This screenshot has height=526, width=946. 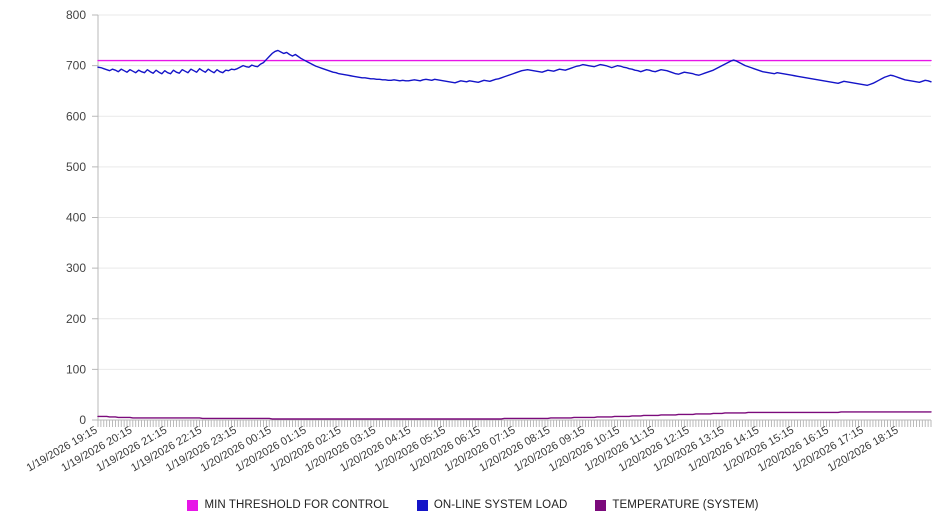 I want to click on legend-label: TEMPERATURE (SYSTEM), so click(x=685, y=505).